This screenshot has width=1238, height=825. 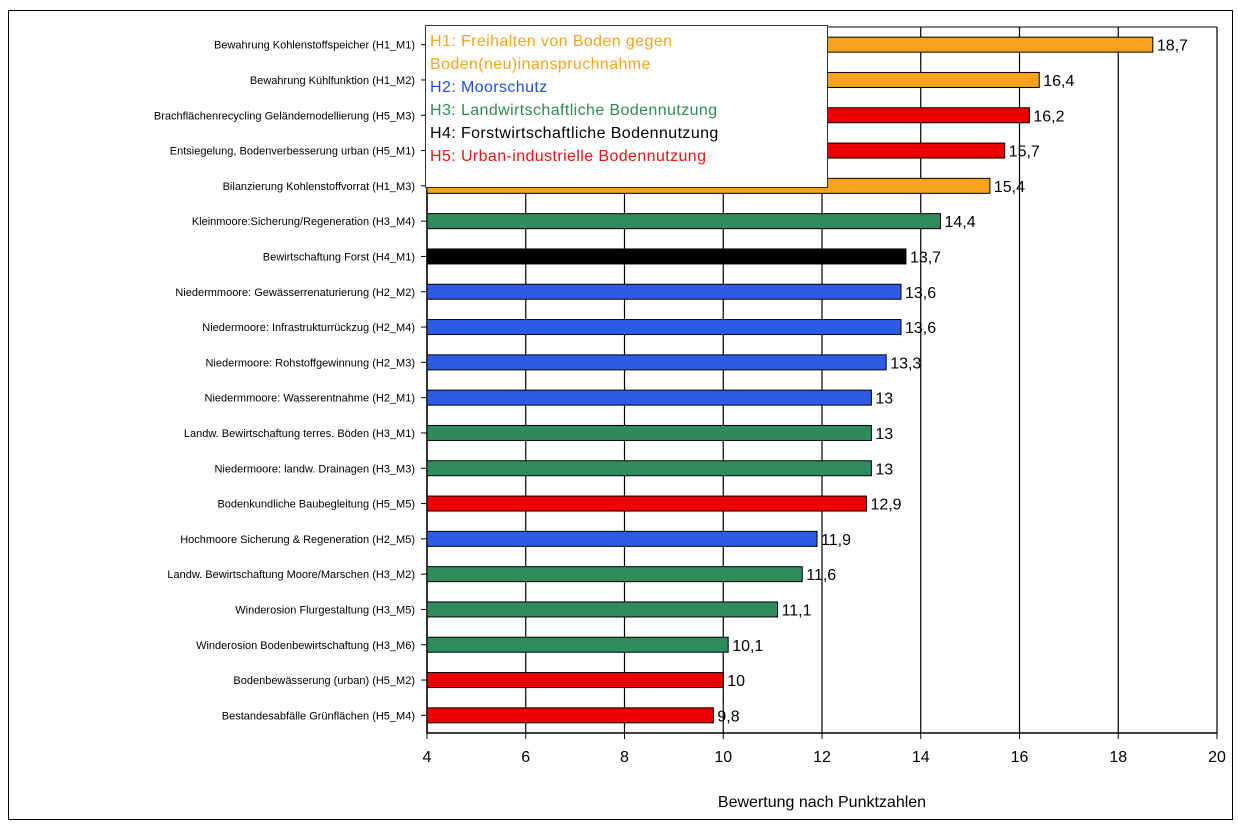 What do you see at coordinates (324, 681) in the screenshot?
I see `category-label: Bodenbewässerung (urban) (H5_M2)` at bounding box center [324, 681].